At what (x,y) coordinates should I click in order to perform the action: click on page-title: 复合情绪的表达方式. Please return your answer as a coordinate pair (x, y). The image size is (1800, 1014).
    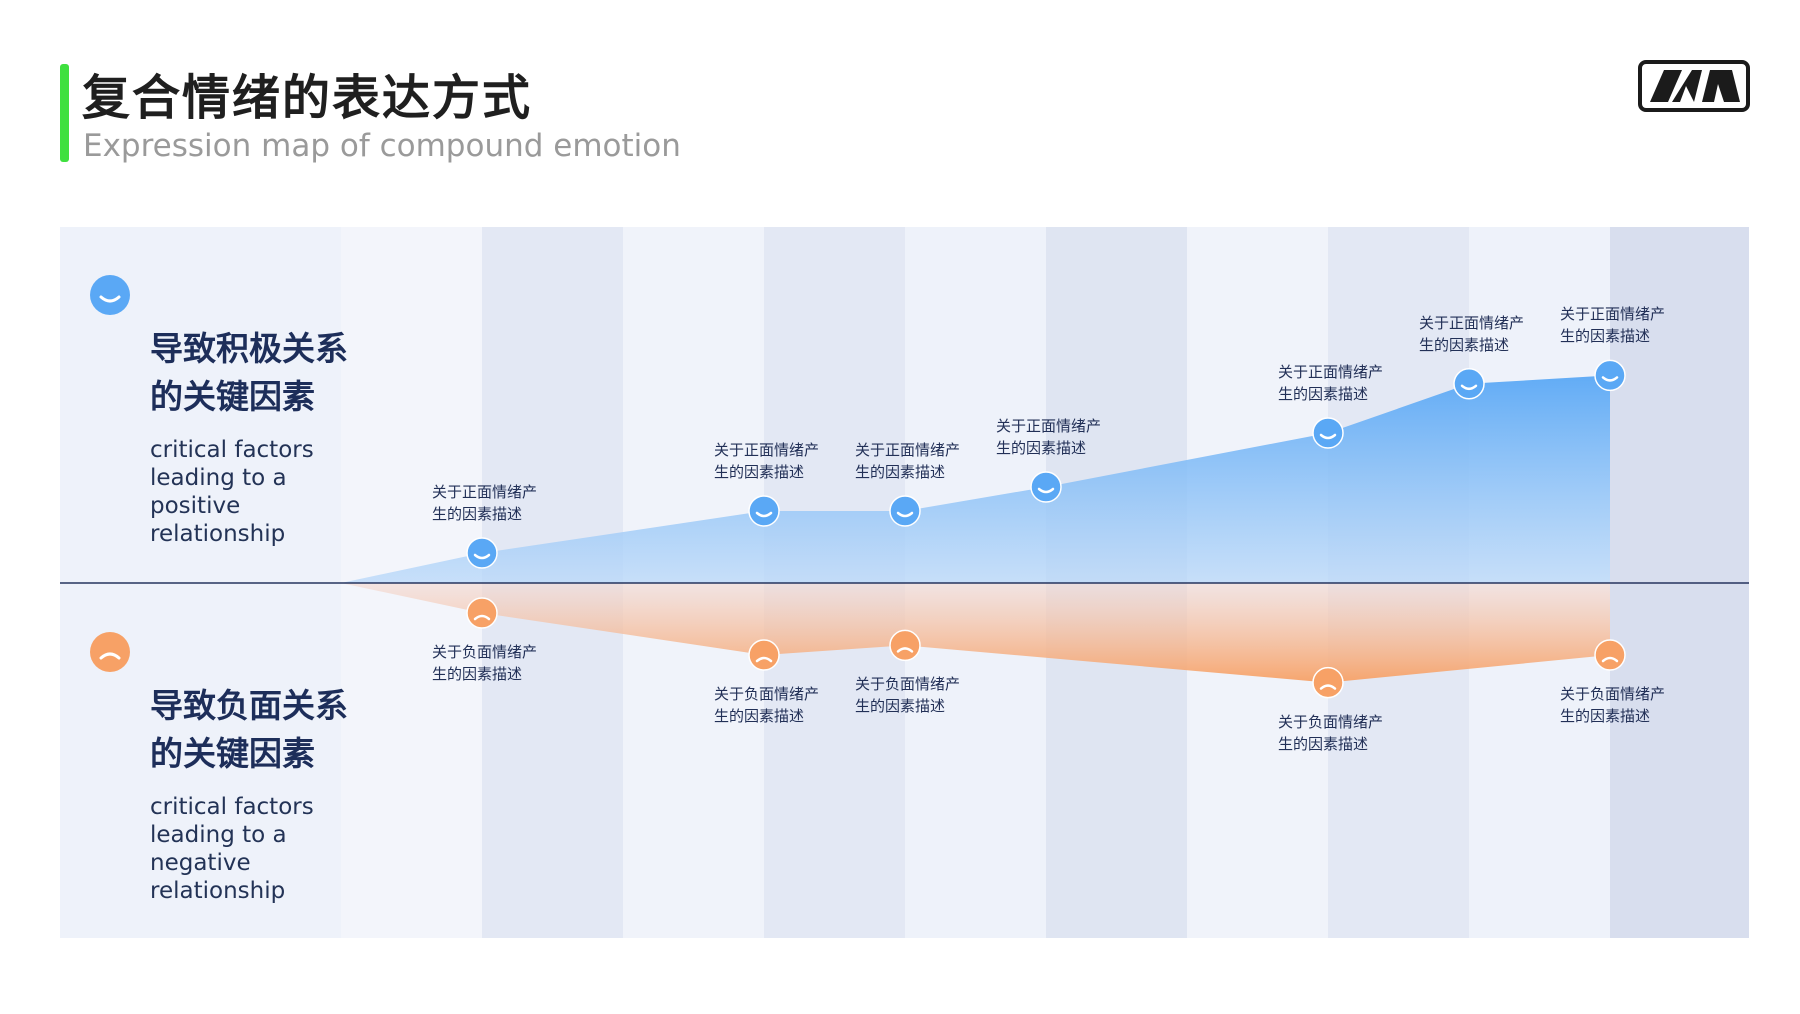
    Looking at the image, I should click on (307, 98).